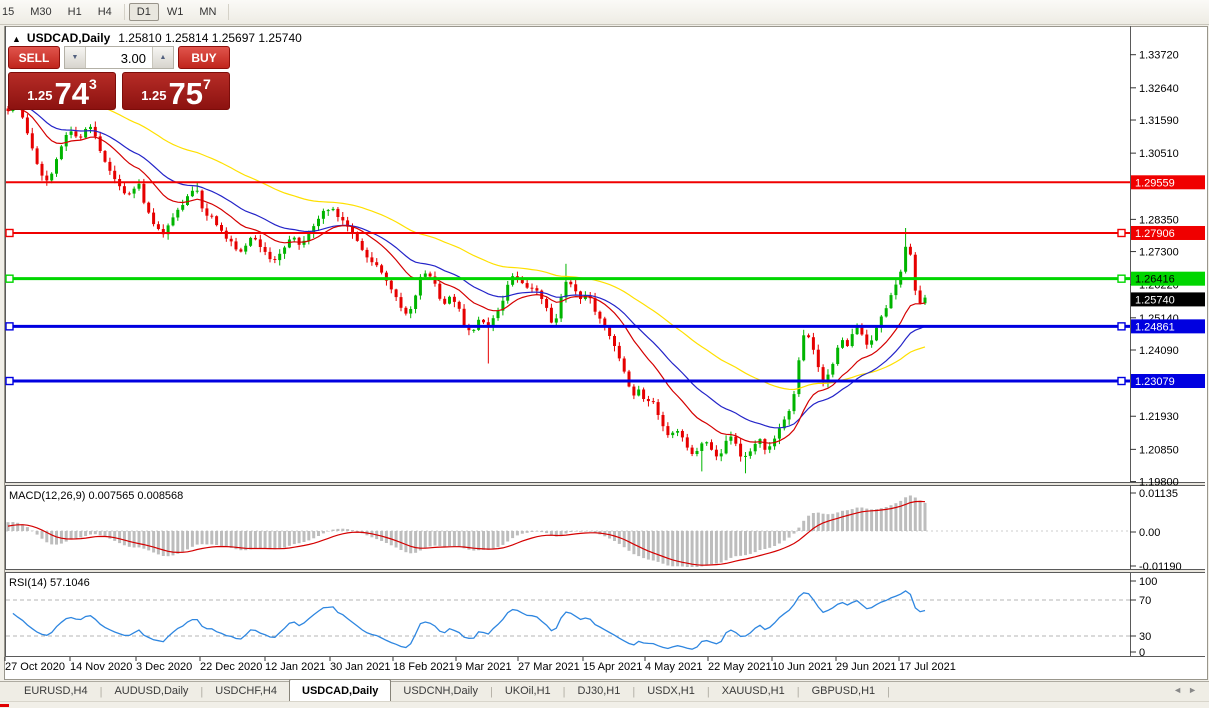 This screenshot has width=1209, height=708. I want to click on tab-xauusd-h1: XAUUSD,H1, so click(753, 691).